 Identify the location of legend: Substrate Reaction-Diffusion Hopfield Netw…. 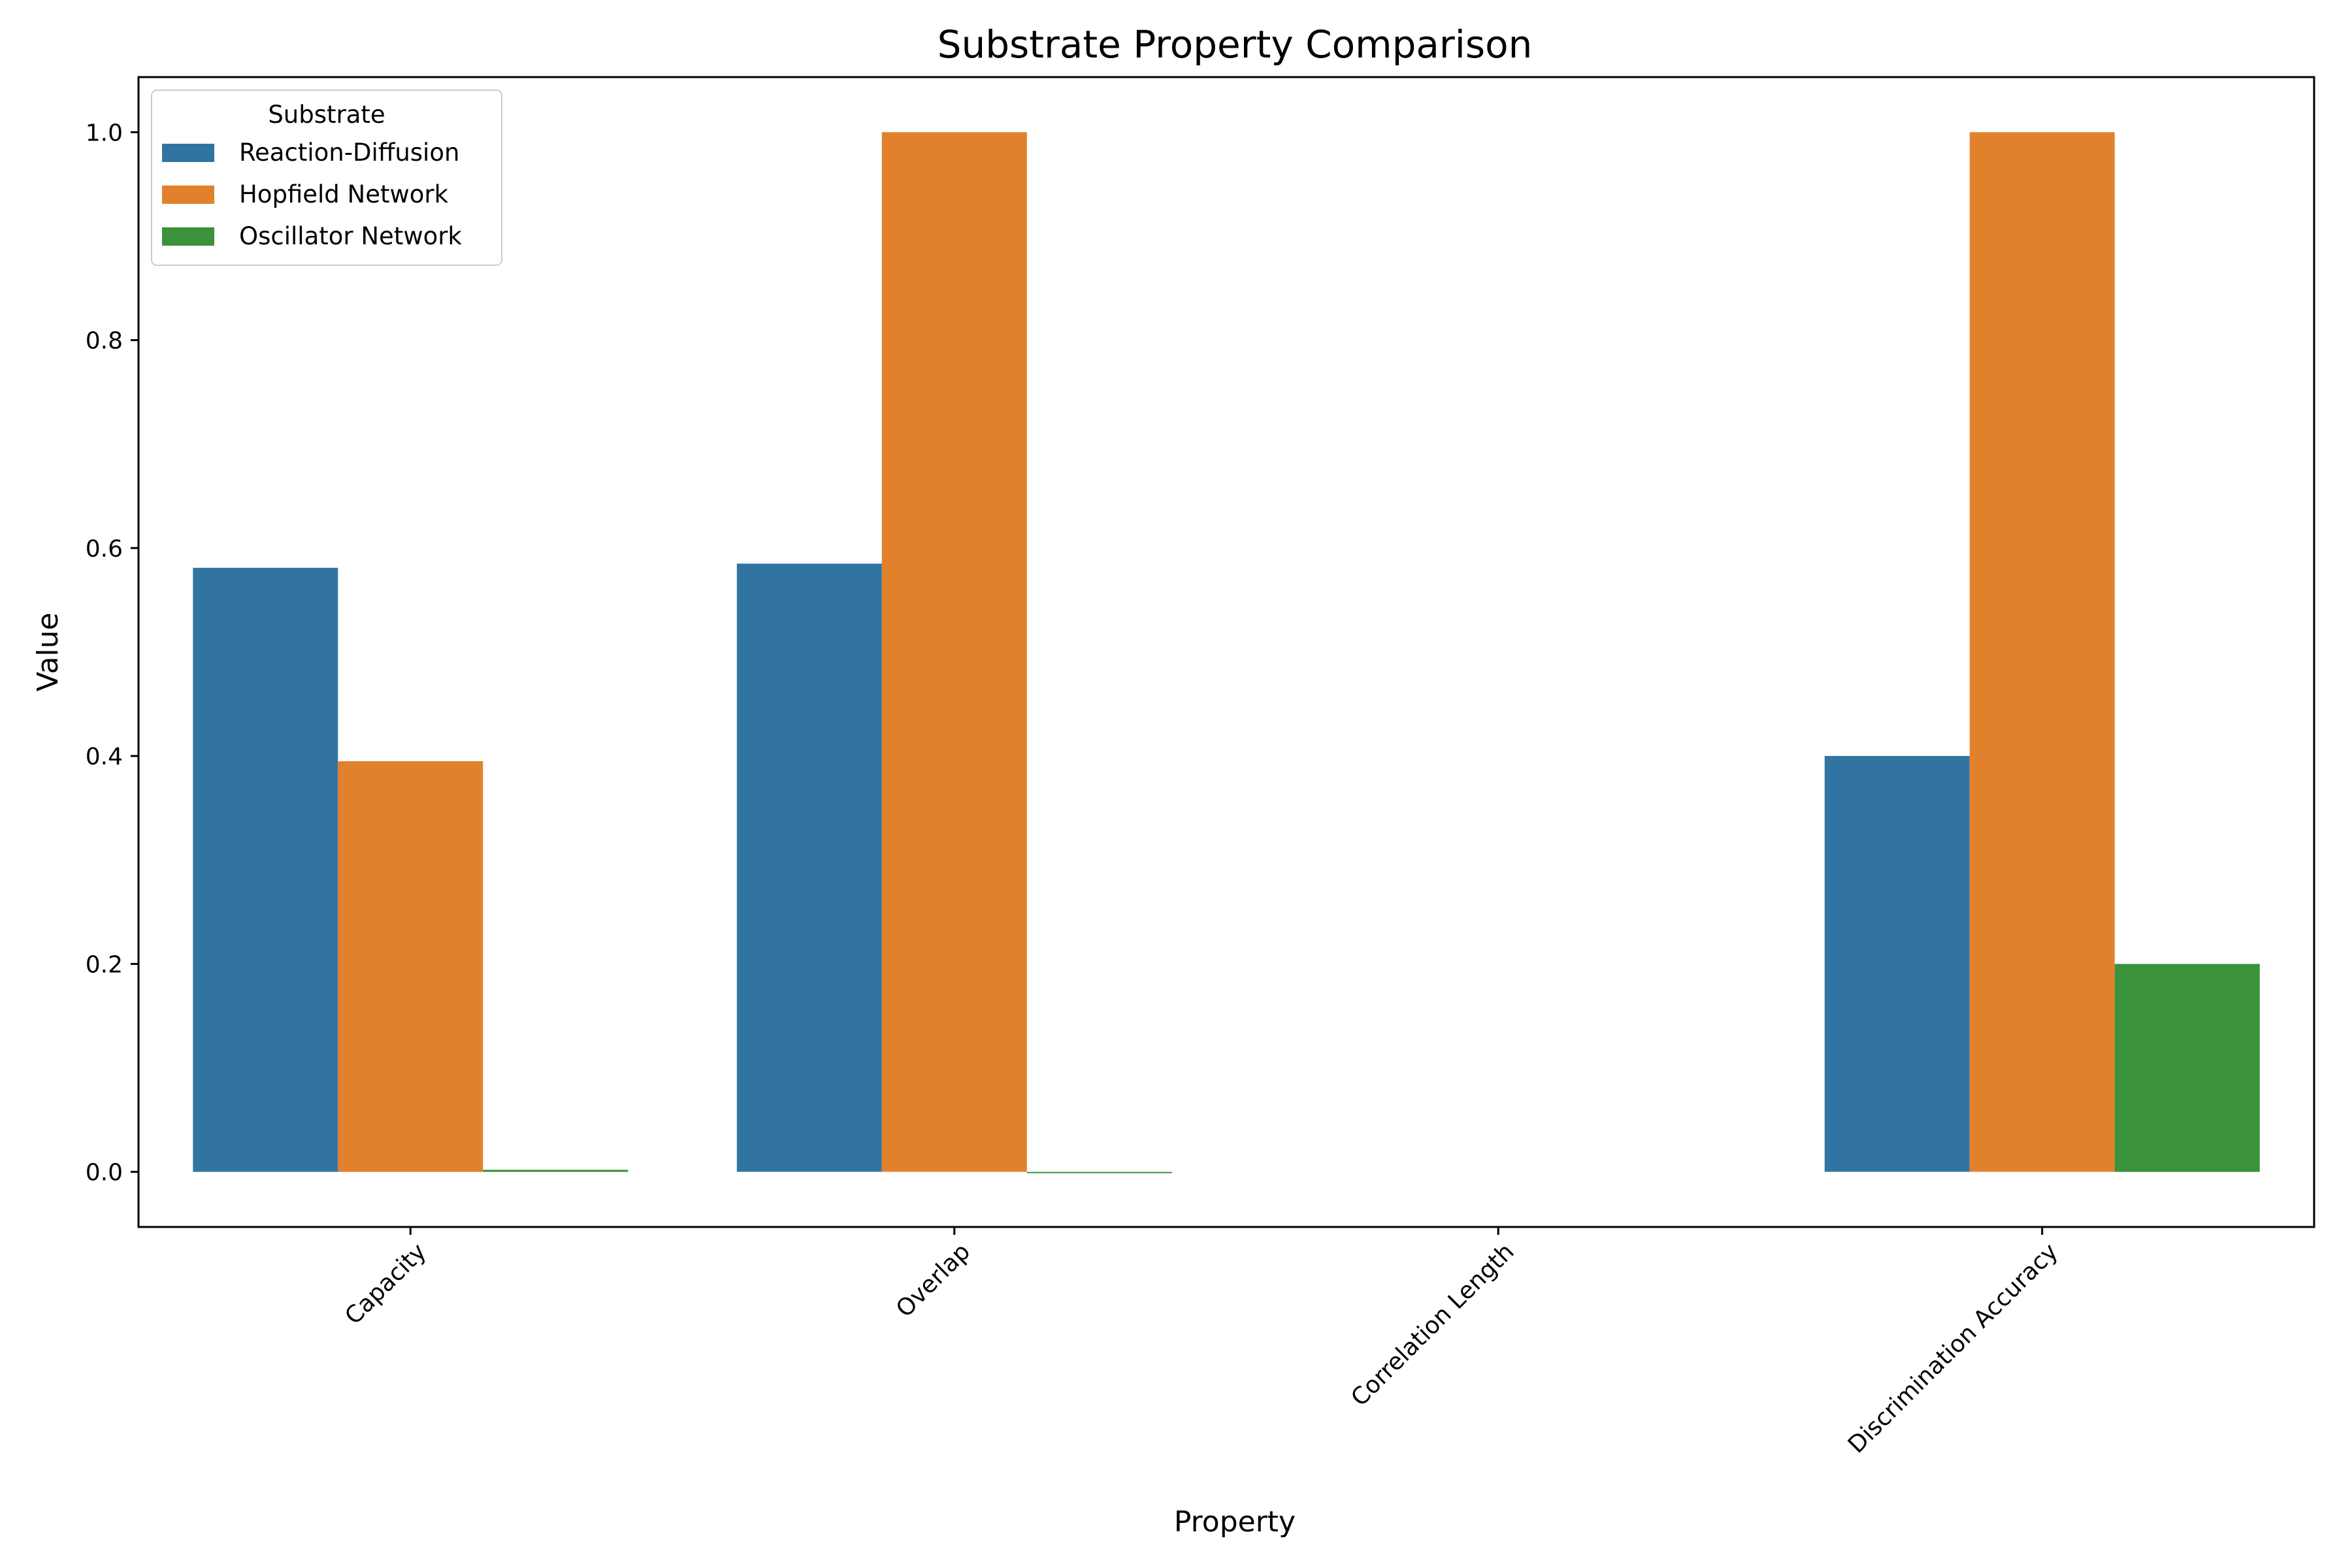
(326, 178).